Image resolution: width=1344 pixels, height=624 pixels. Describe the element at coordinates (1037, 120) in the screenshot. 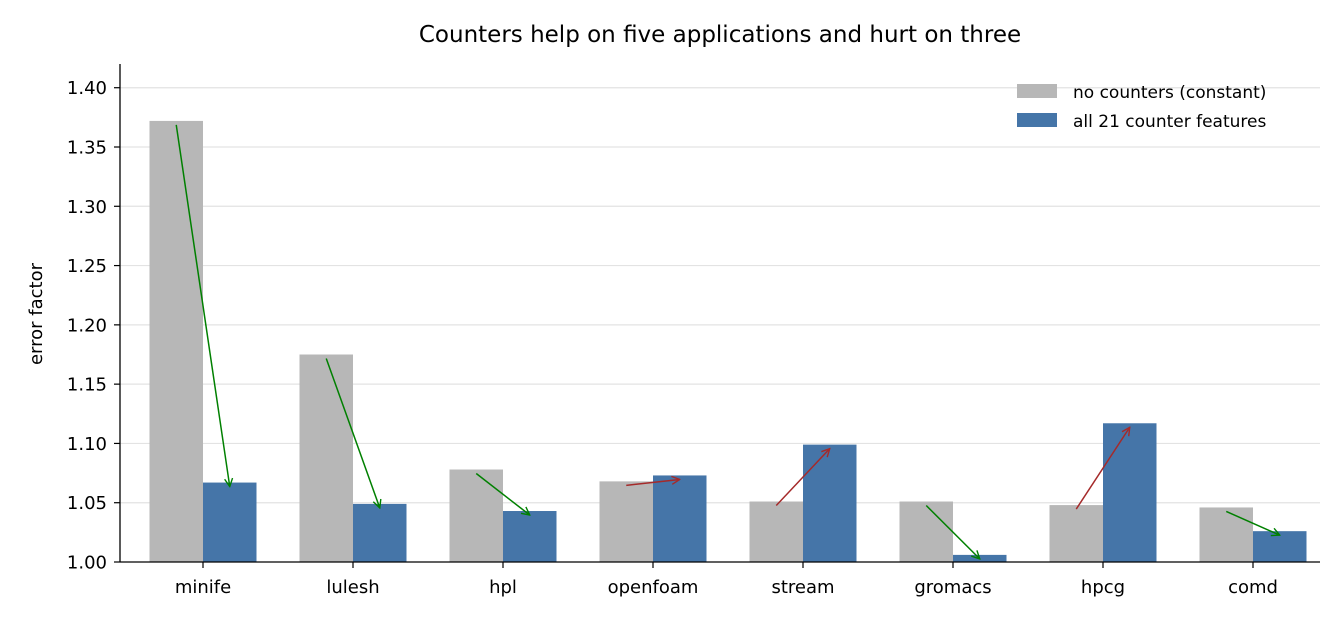

I see `legend-swatch-all-counters` at that location.